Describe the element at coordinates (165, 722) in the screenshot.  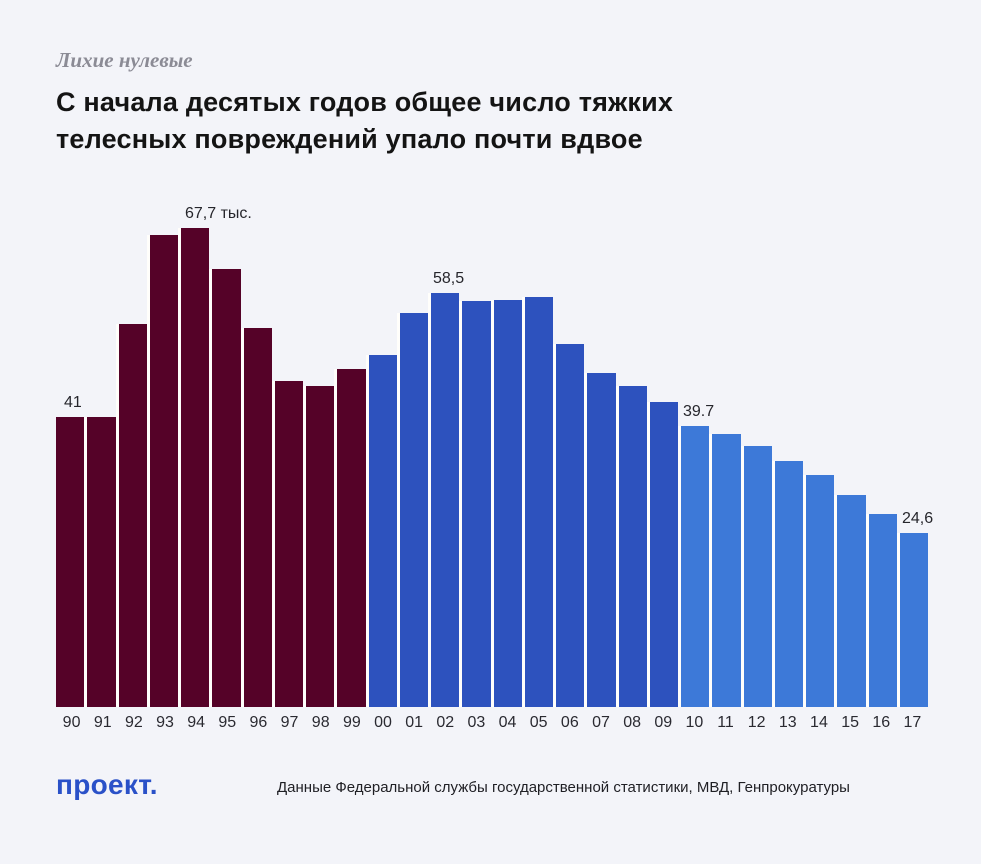
I see `x-axis-label-93: 93` at that location.